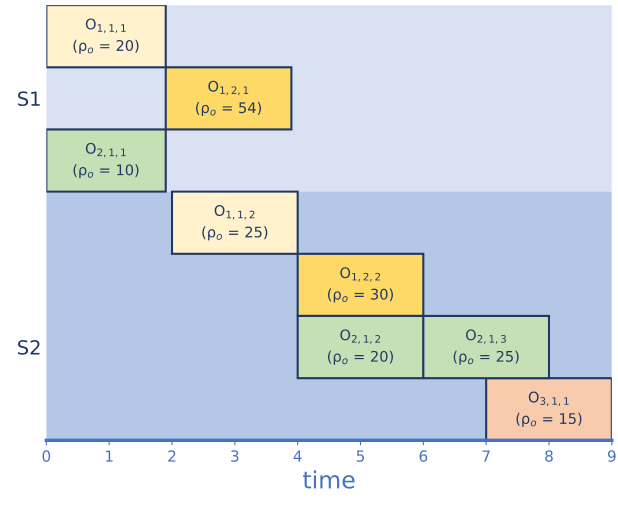  Describe the element at coordinates (109, 456) in the screenshot. I see `x-tick-label: 1` at that location.